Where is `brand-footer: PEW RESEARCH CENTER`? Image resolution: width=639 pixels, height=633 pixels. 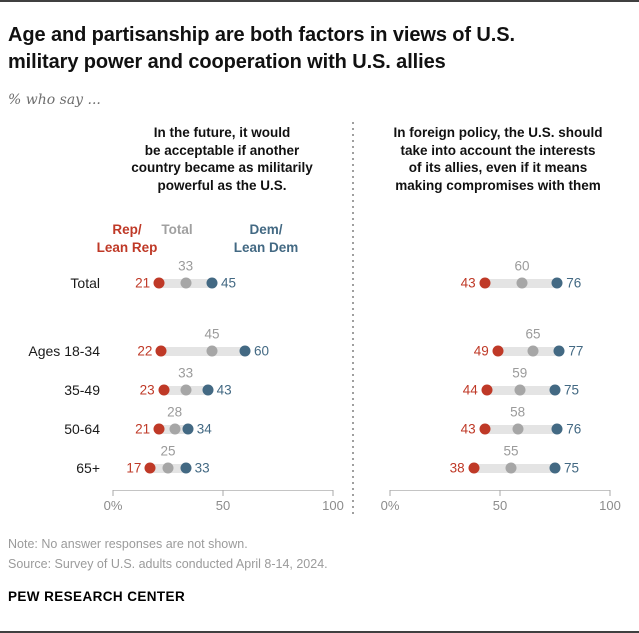
brand-footer: PEW RESEARCH CENTER is located at coordinates (97, 596).